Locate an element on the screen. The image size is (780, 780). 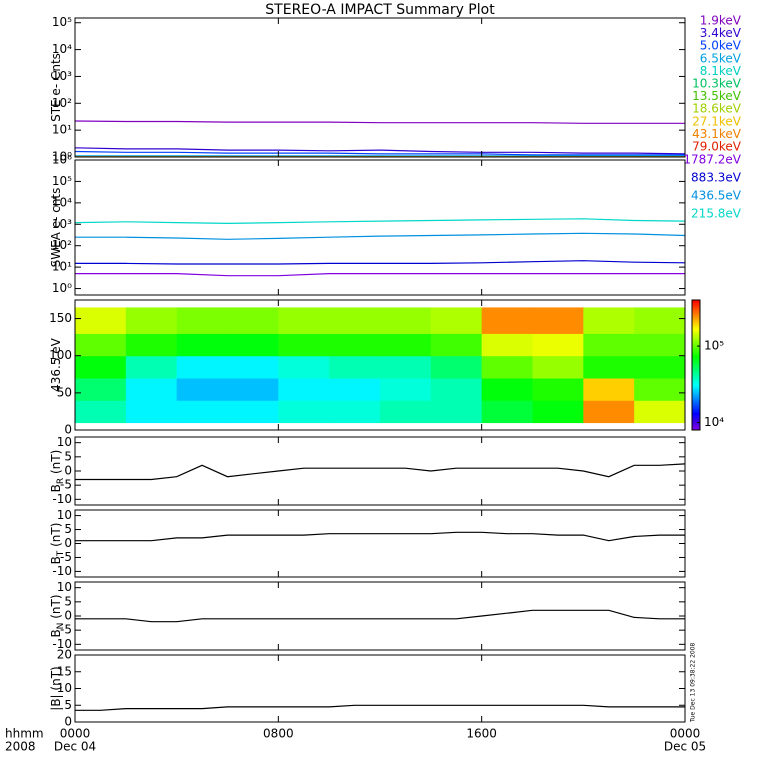
y-tick-label: 150 is located at coordinates (60, 318).